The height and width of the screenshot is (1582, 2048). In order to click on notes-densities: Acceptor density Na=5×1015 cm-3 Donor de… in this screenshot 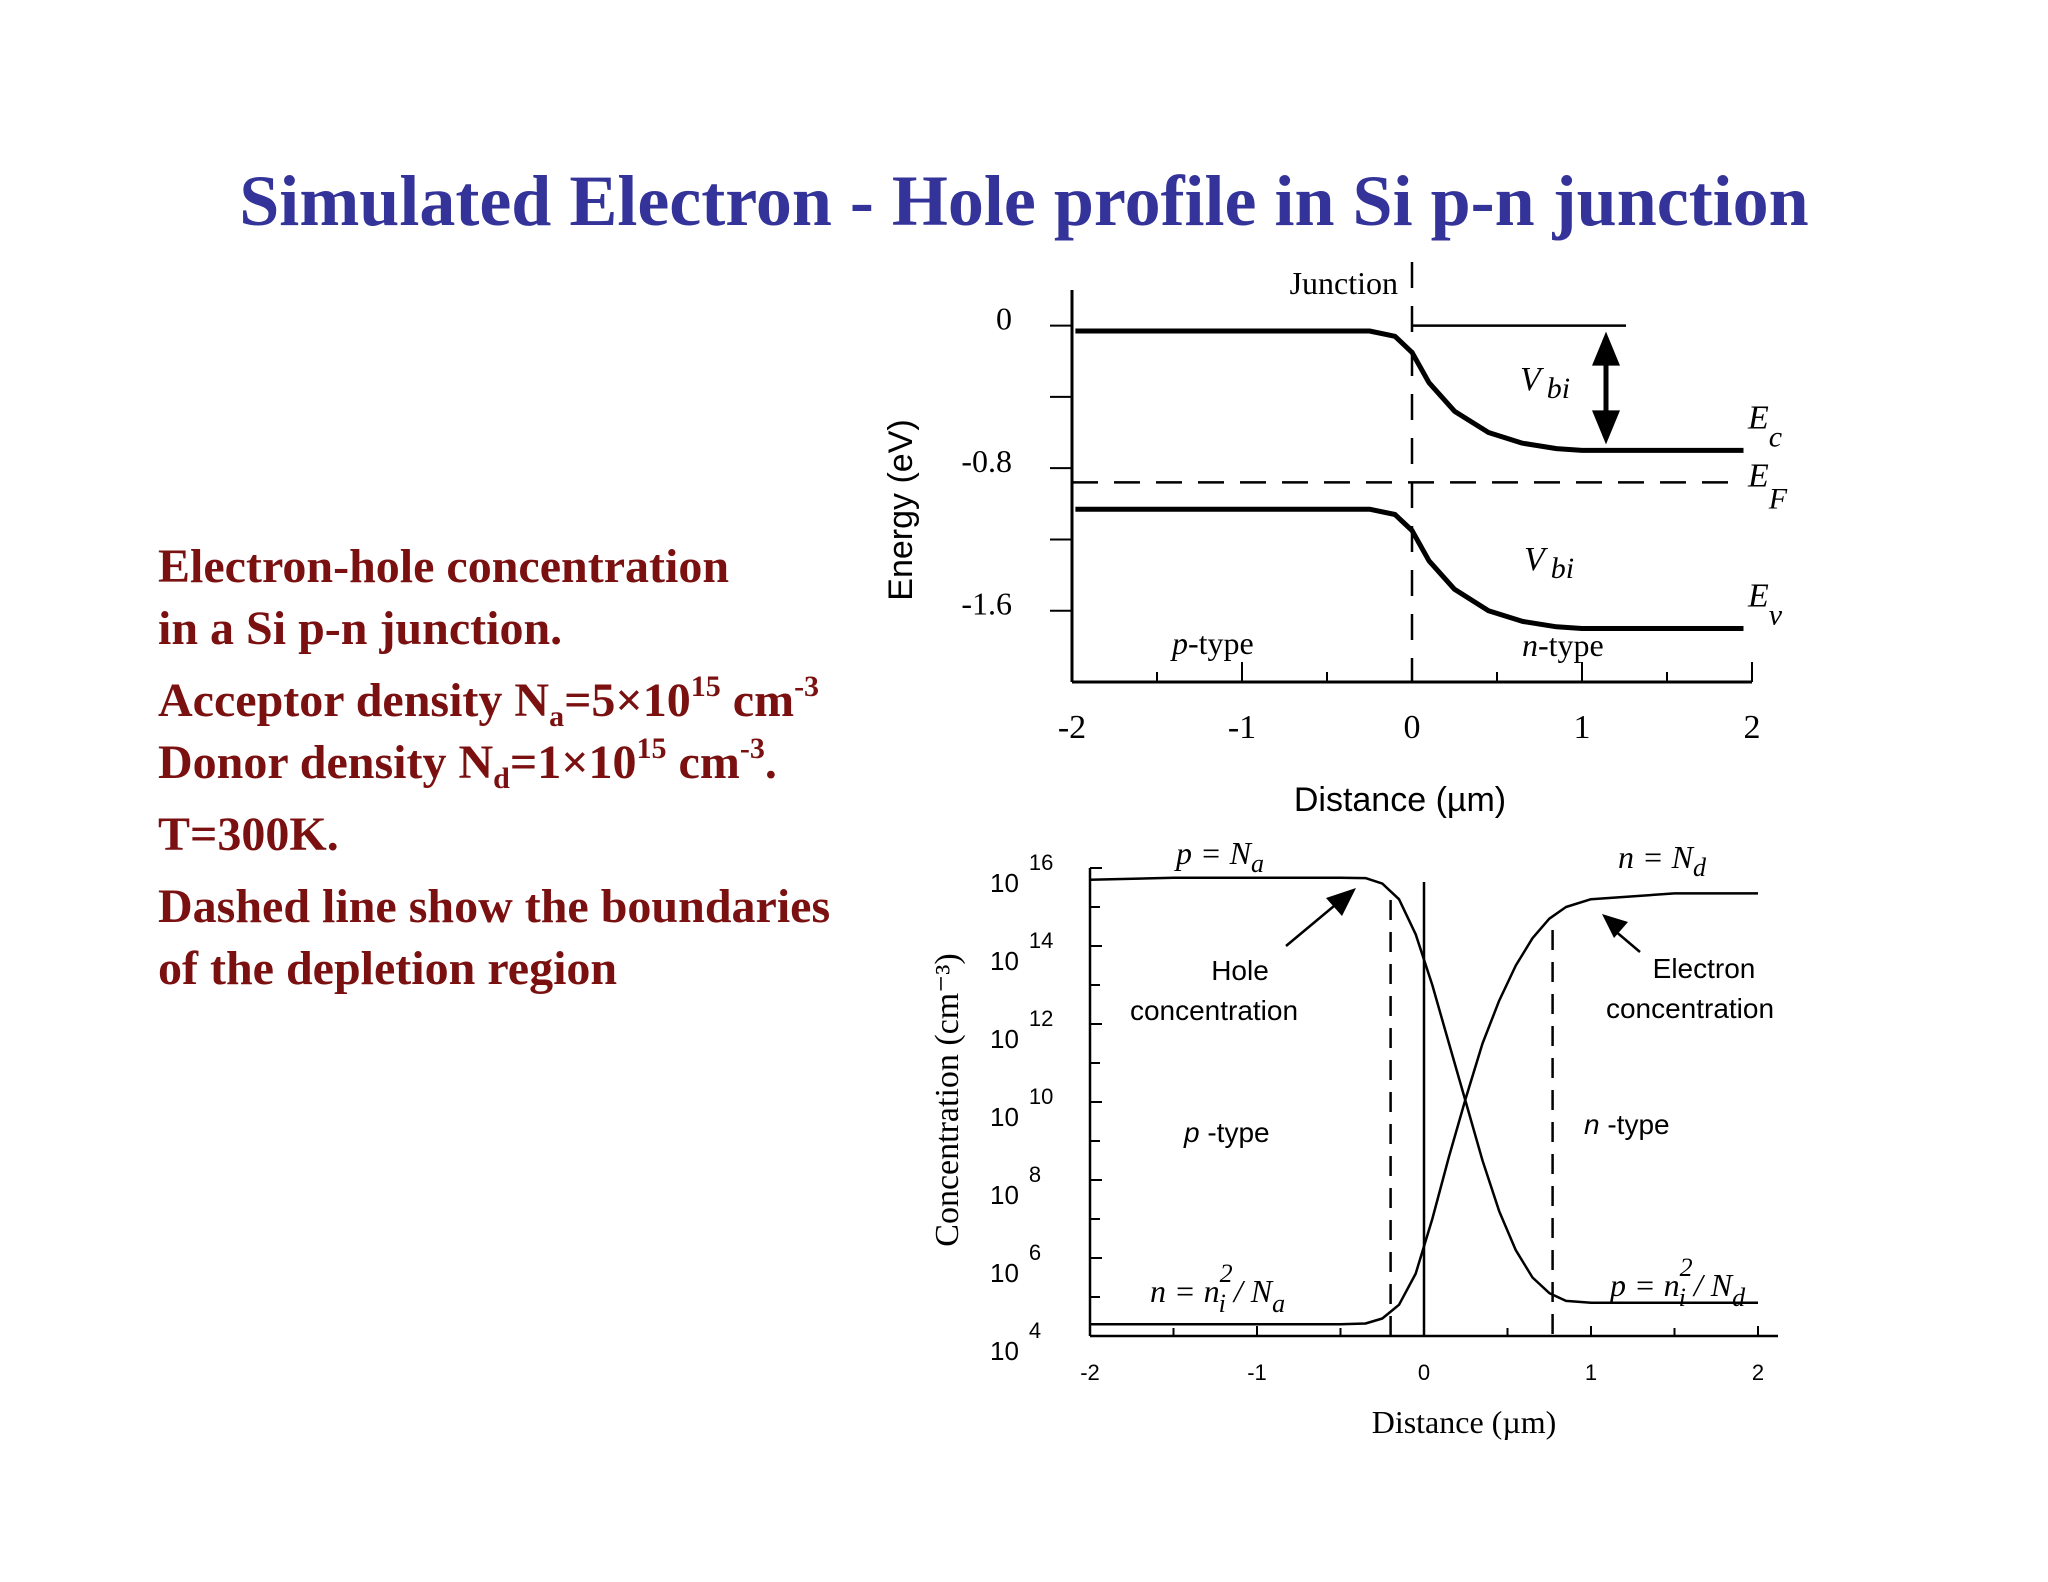, I will do `click(538, 732)`.